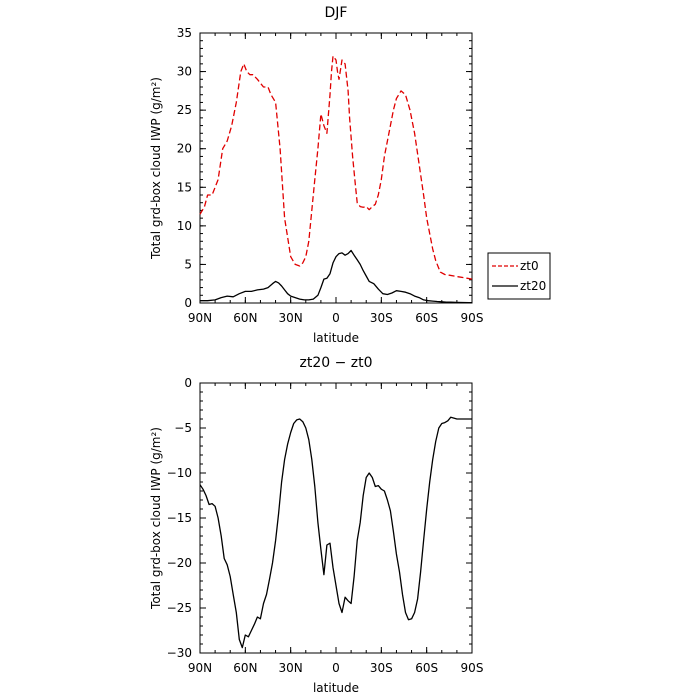  I want to click on y-tick-label: −25, so click(179, 608).